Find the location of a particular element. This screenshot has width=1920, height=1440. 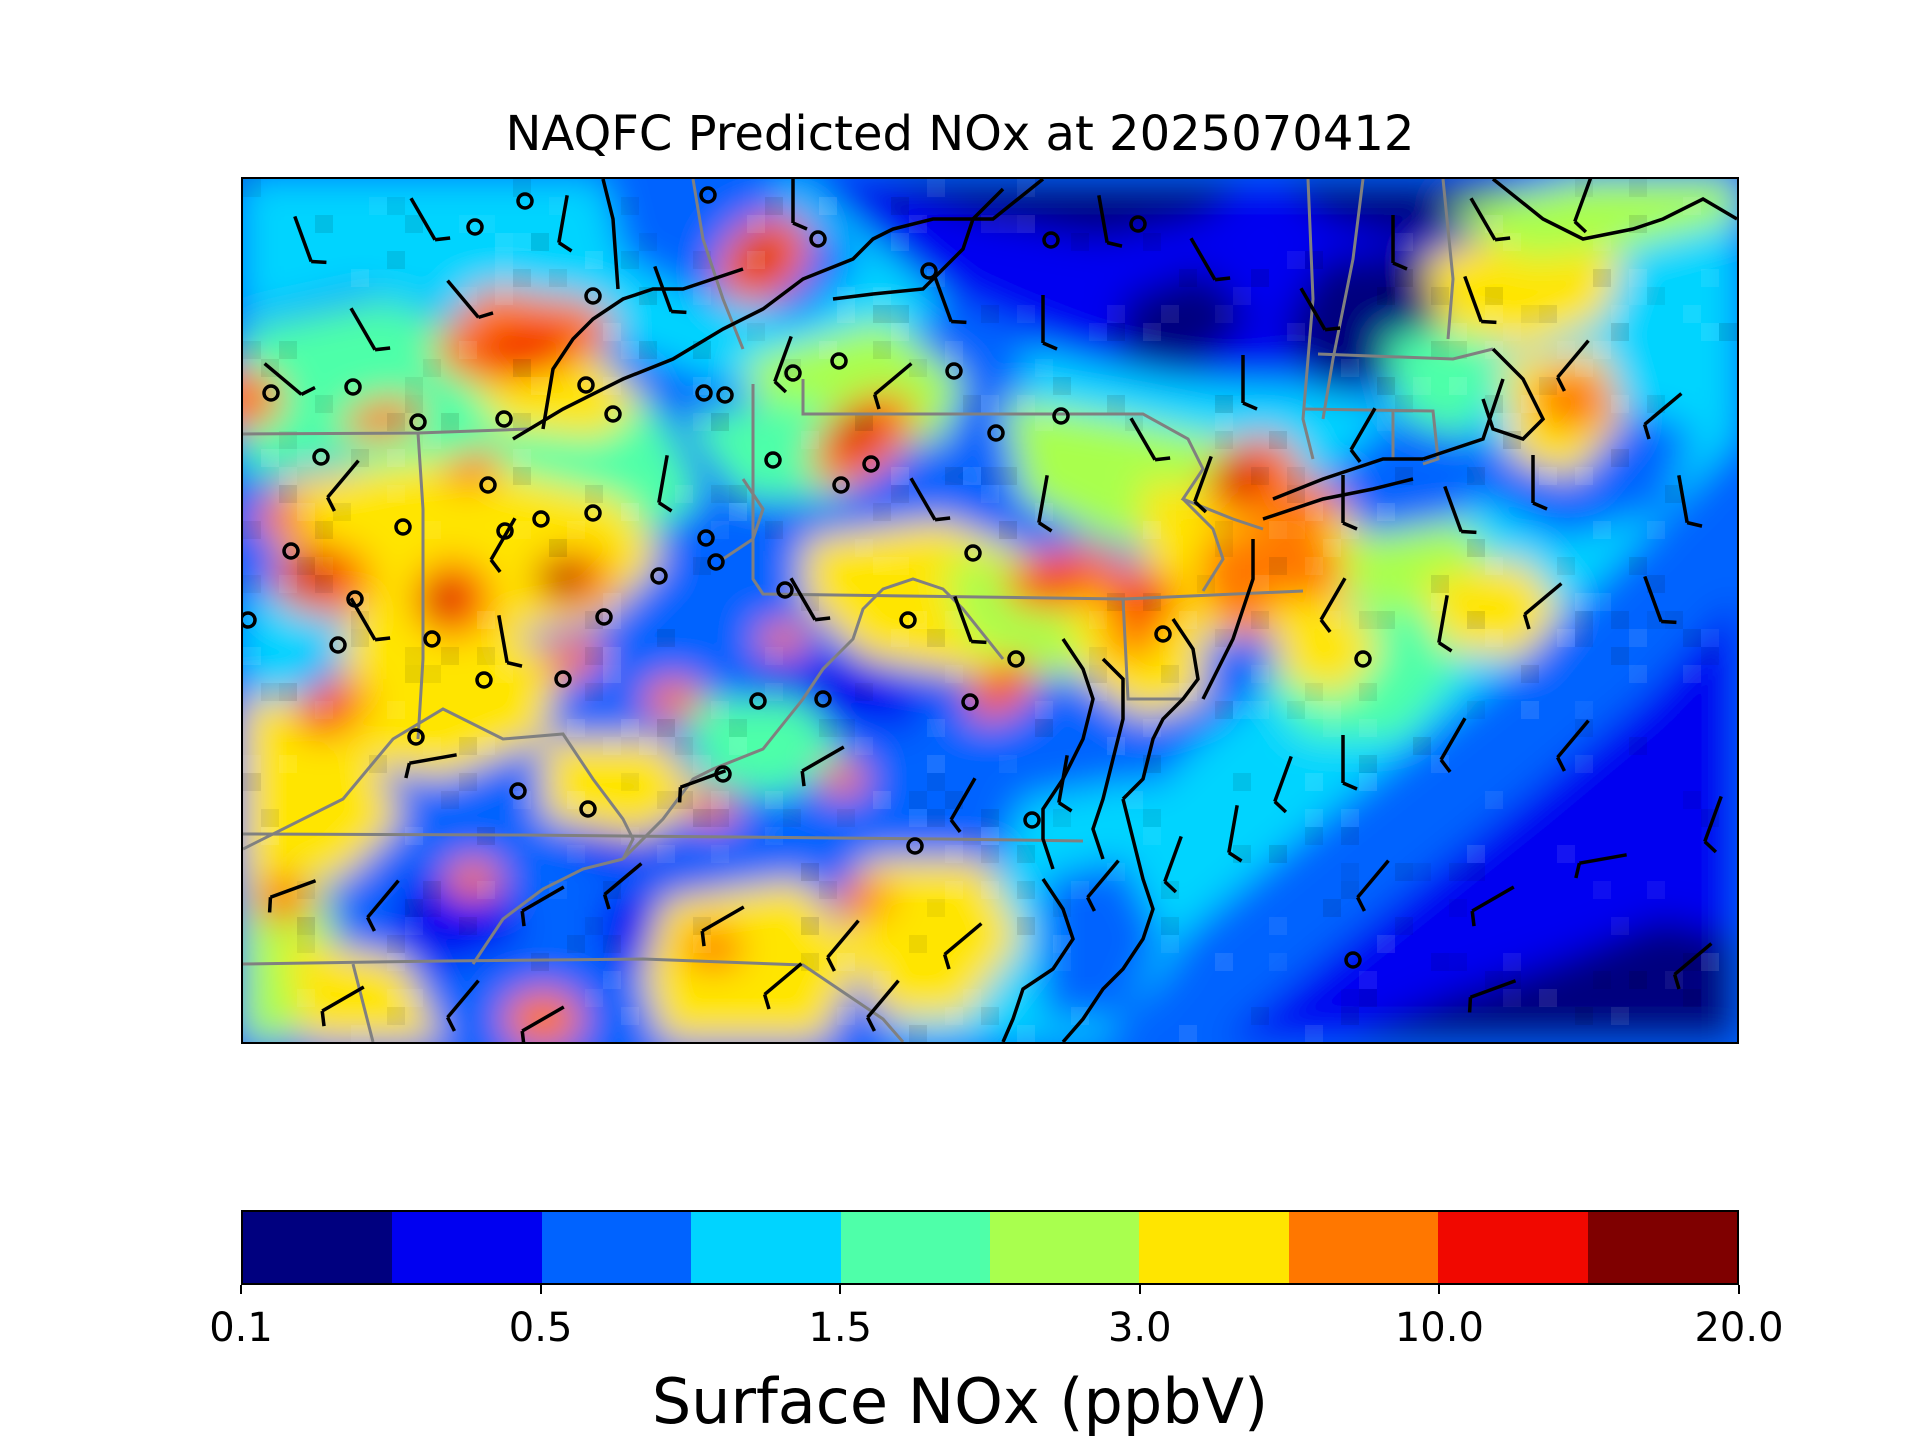

coastline-chesapeake-e is located at coordinates (1108, 758).